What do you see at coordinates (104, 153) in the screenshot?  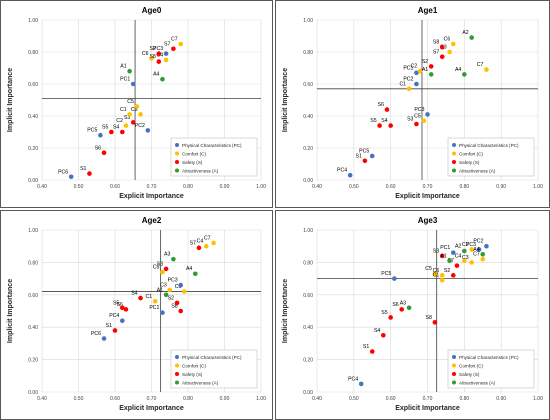 I see `point-s6` at bounding box center [104, 153].